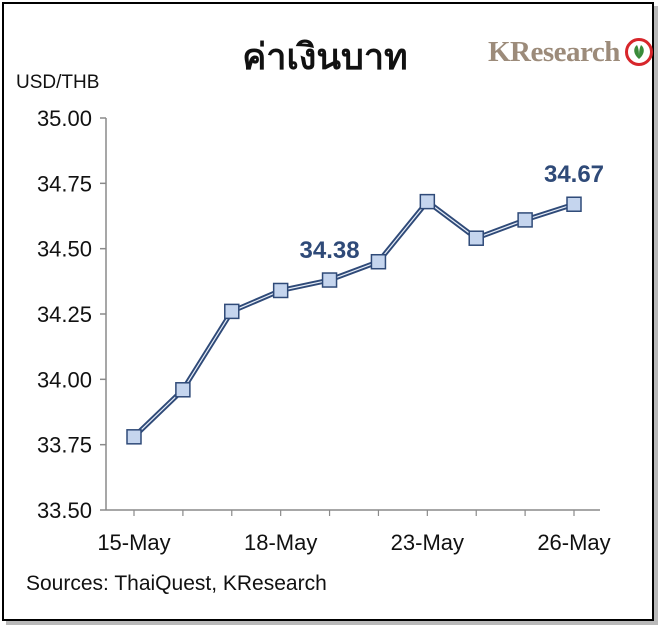  I want to click on data-label: 34.67, so click(574, 174).